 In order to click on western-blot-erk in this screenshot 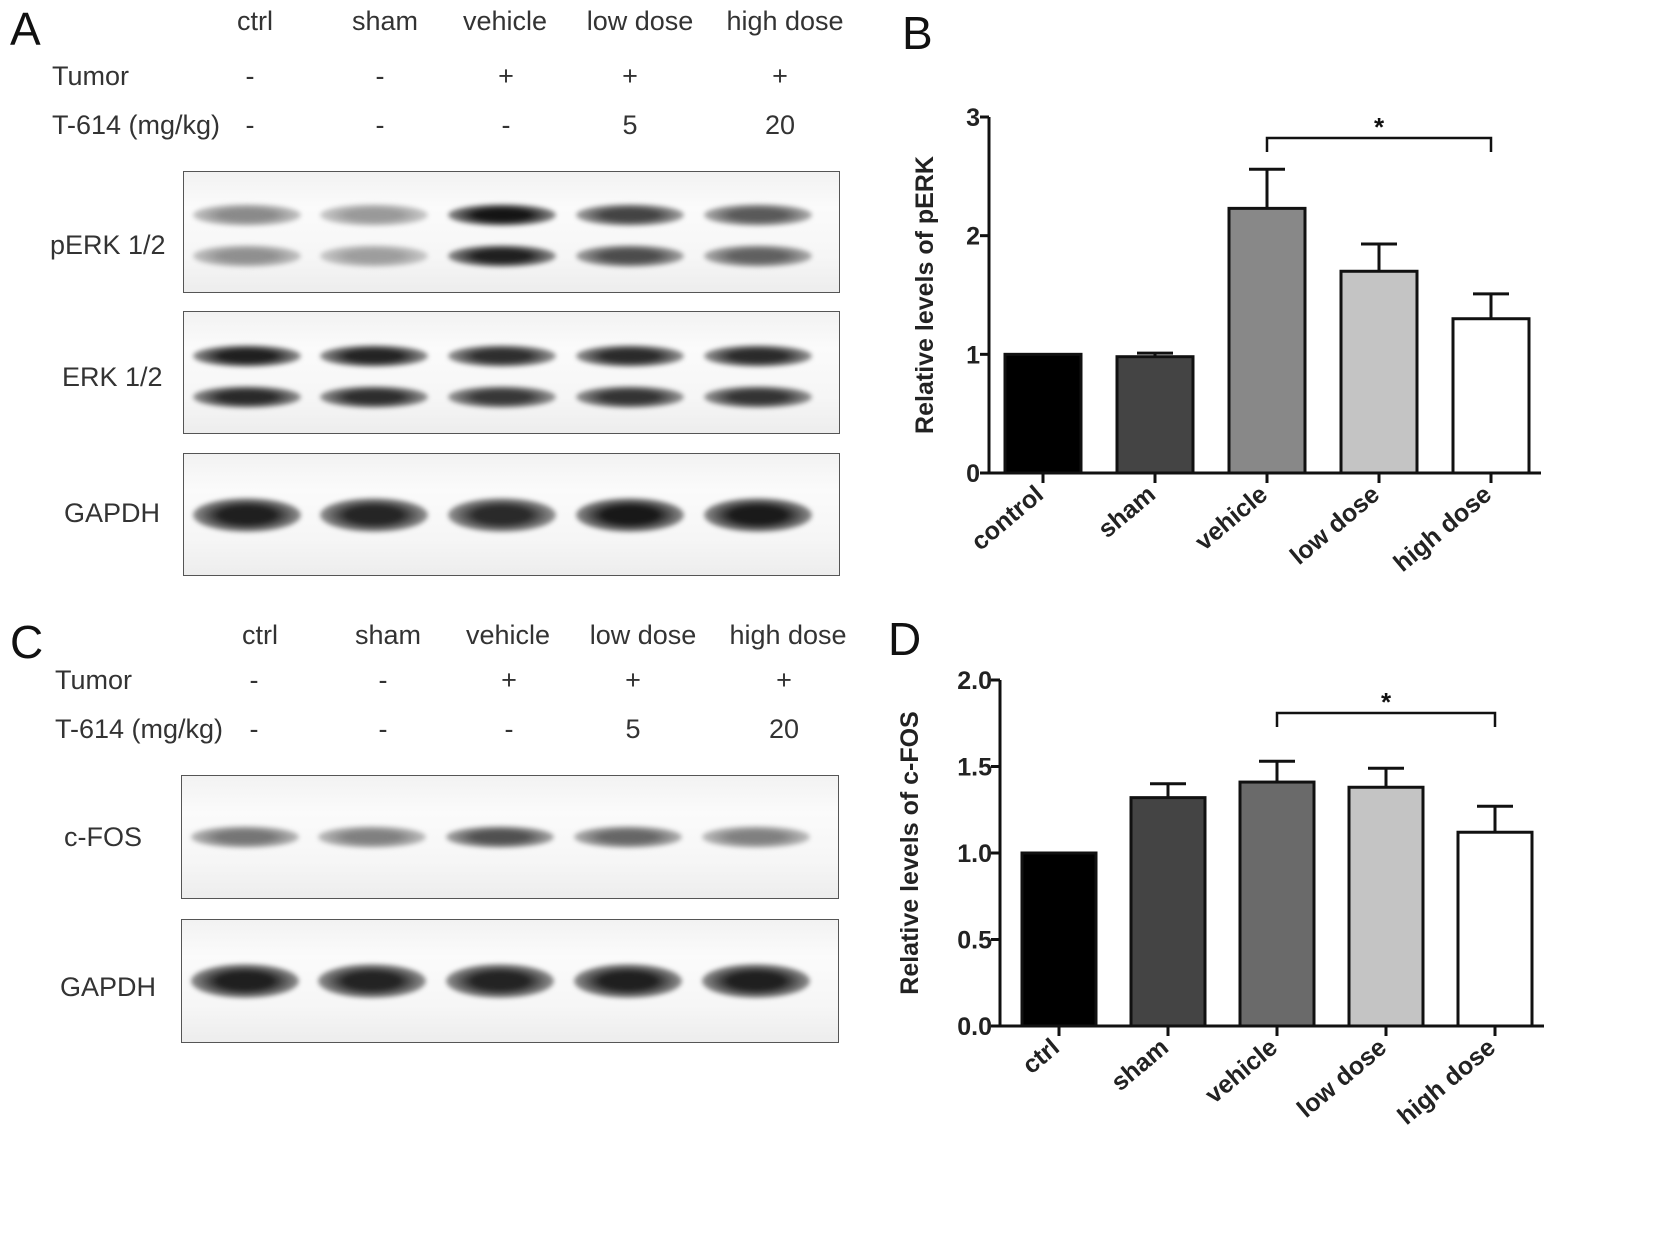, I will do `click(511, 372)`.